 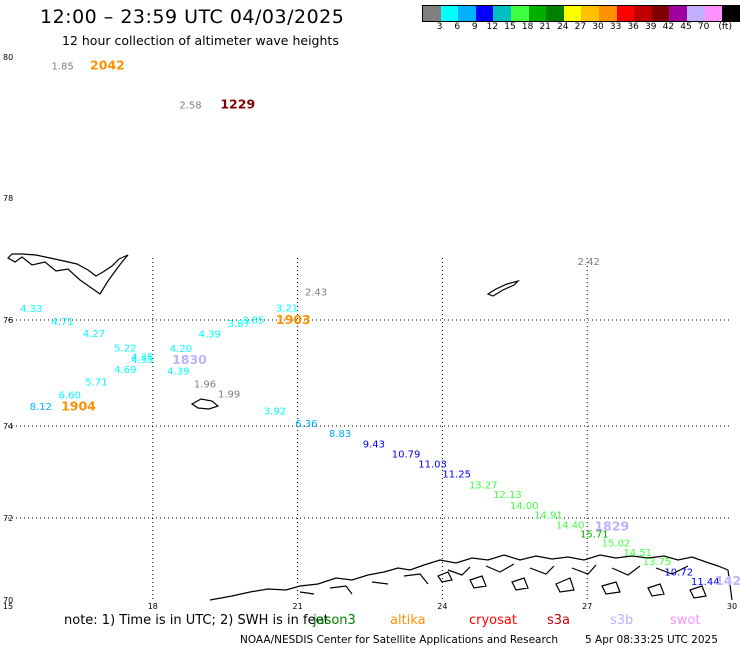 I want to click on colorbar-label: 24, so click(x=563, y=27).